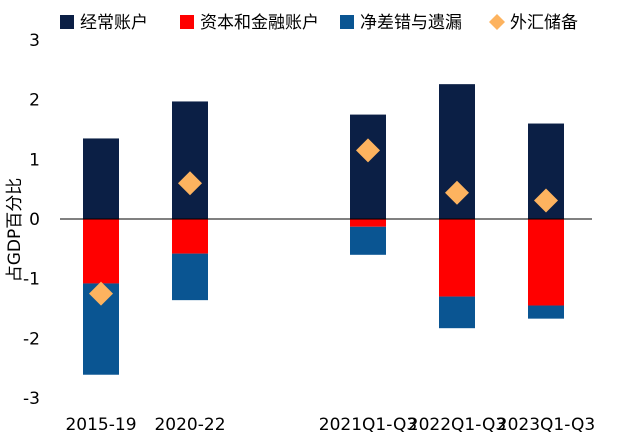 The height and width of the screenshot is (445, 623). I want to click on y-tick-label: 1, so click(34, 160).